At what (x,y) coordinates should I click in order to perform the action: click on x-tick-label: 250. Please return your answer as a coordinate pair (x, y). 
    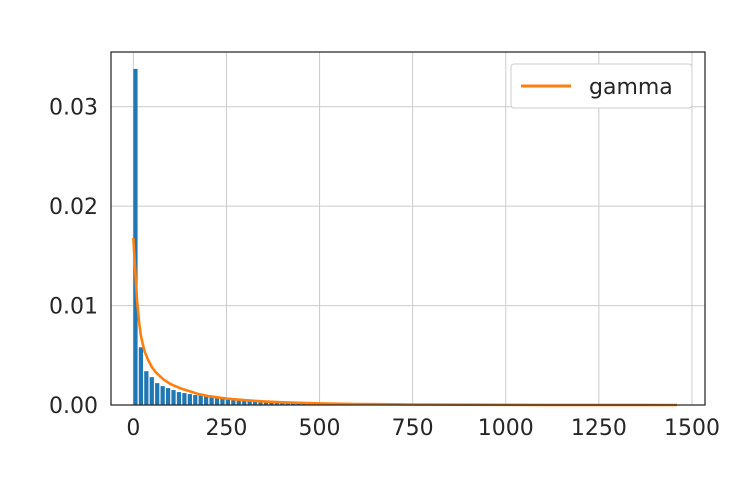
    Looking at the image, I should click on (226, 428).